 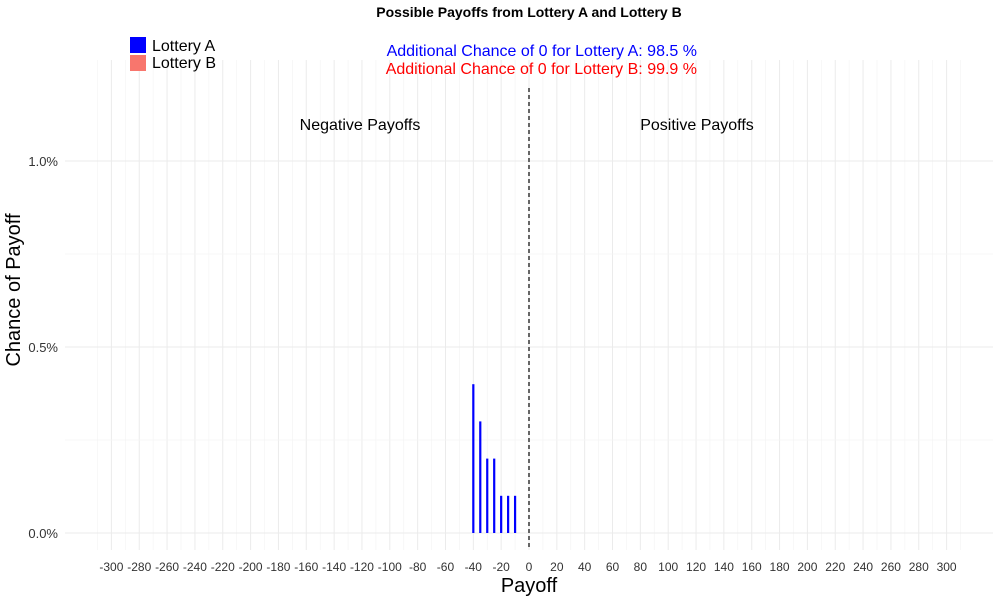 I want to click on x-tick-label: -20, so click(x=501, y=567).